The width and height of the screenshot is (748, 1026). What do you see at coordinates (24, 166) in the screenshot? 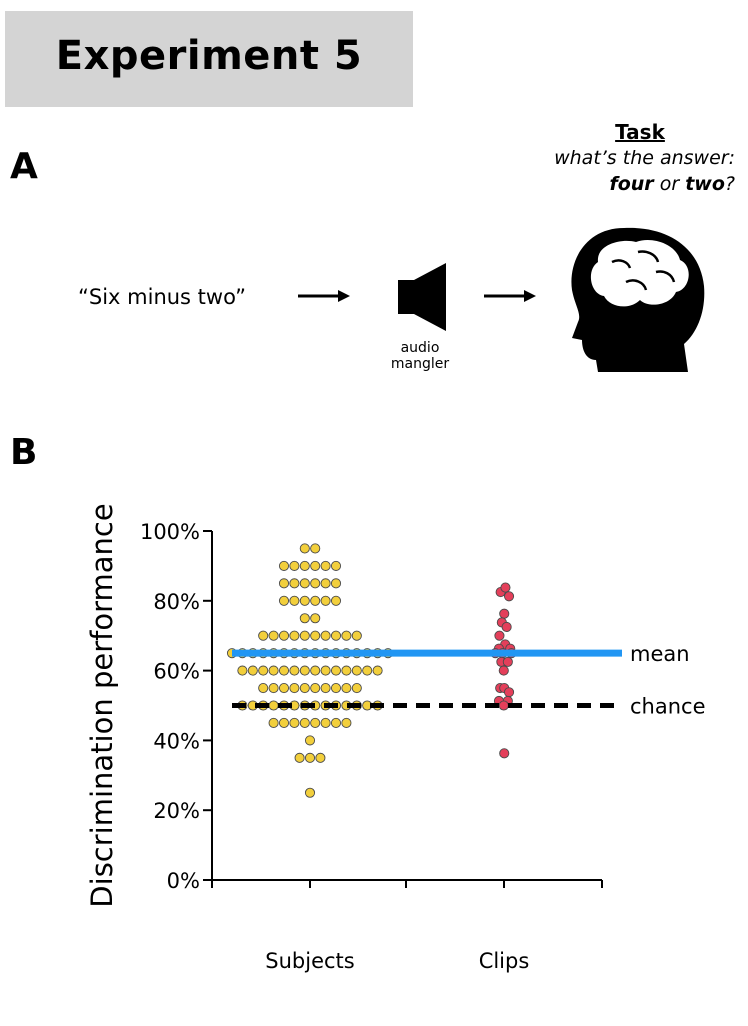
I see `panel-a-label: A` at bounding box center [24, 166].